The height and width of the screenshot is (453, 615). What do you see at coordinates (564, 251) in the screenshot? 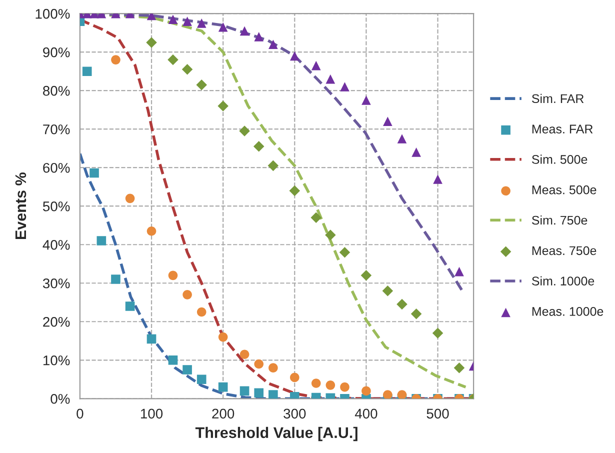
I see `legend-label: Meas. 750e` at bounding box center [564, 251].